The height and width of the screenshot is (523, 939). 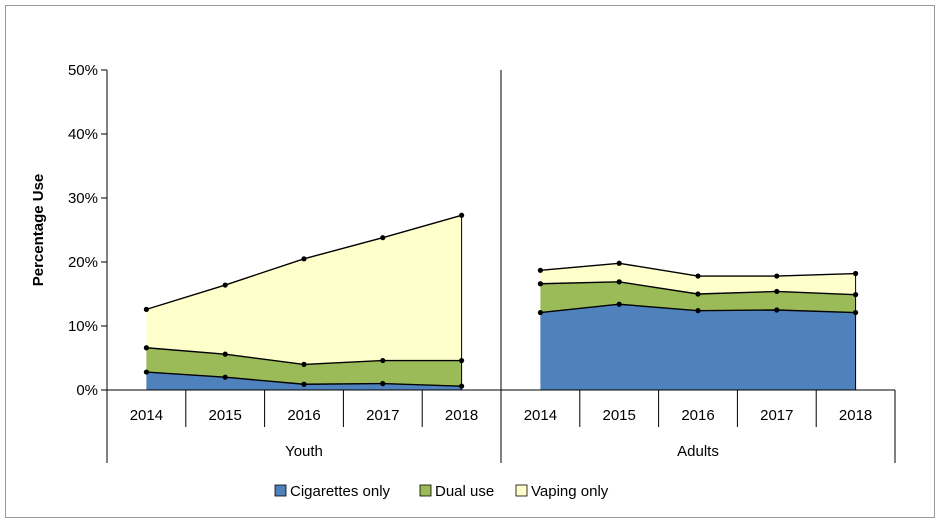 What do you see at coordinates (521, 490) in the screenshot?
I see `legend-swatch-vaping` at bounding box center [521, 490].